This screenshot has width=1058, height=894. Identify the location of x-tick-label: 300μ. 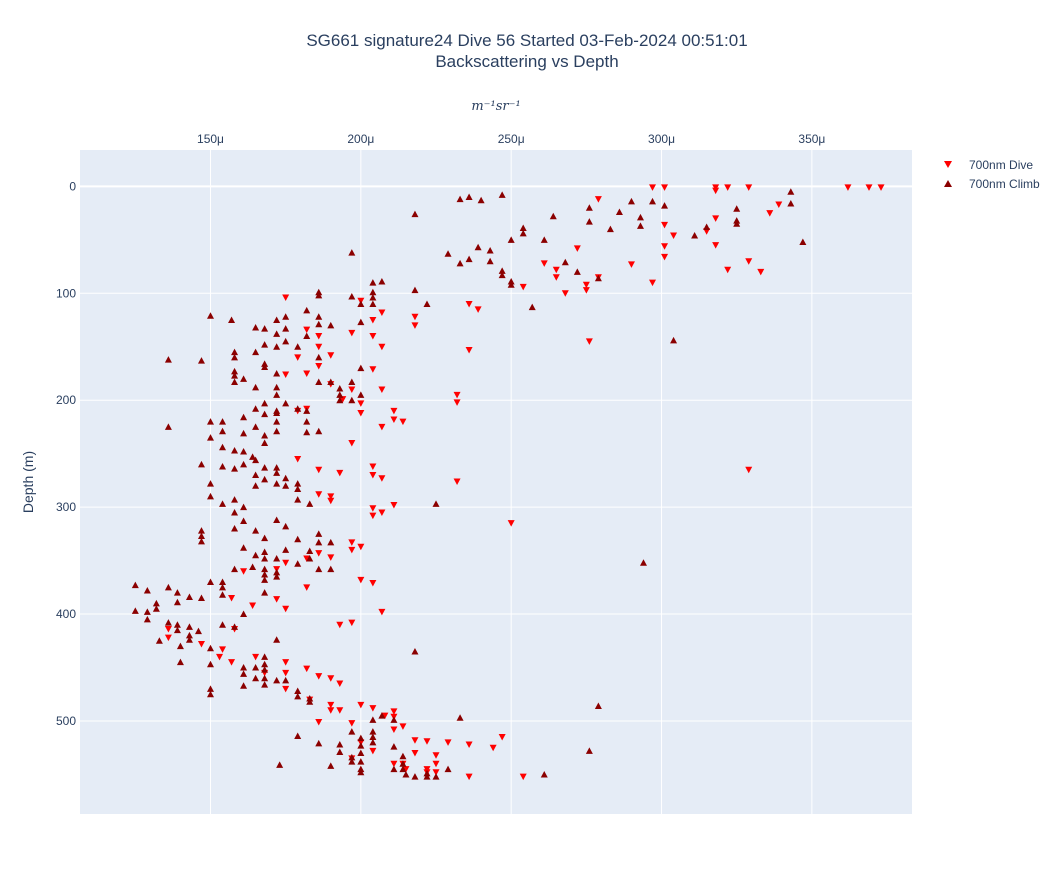
(661, 139).